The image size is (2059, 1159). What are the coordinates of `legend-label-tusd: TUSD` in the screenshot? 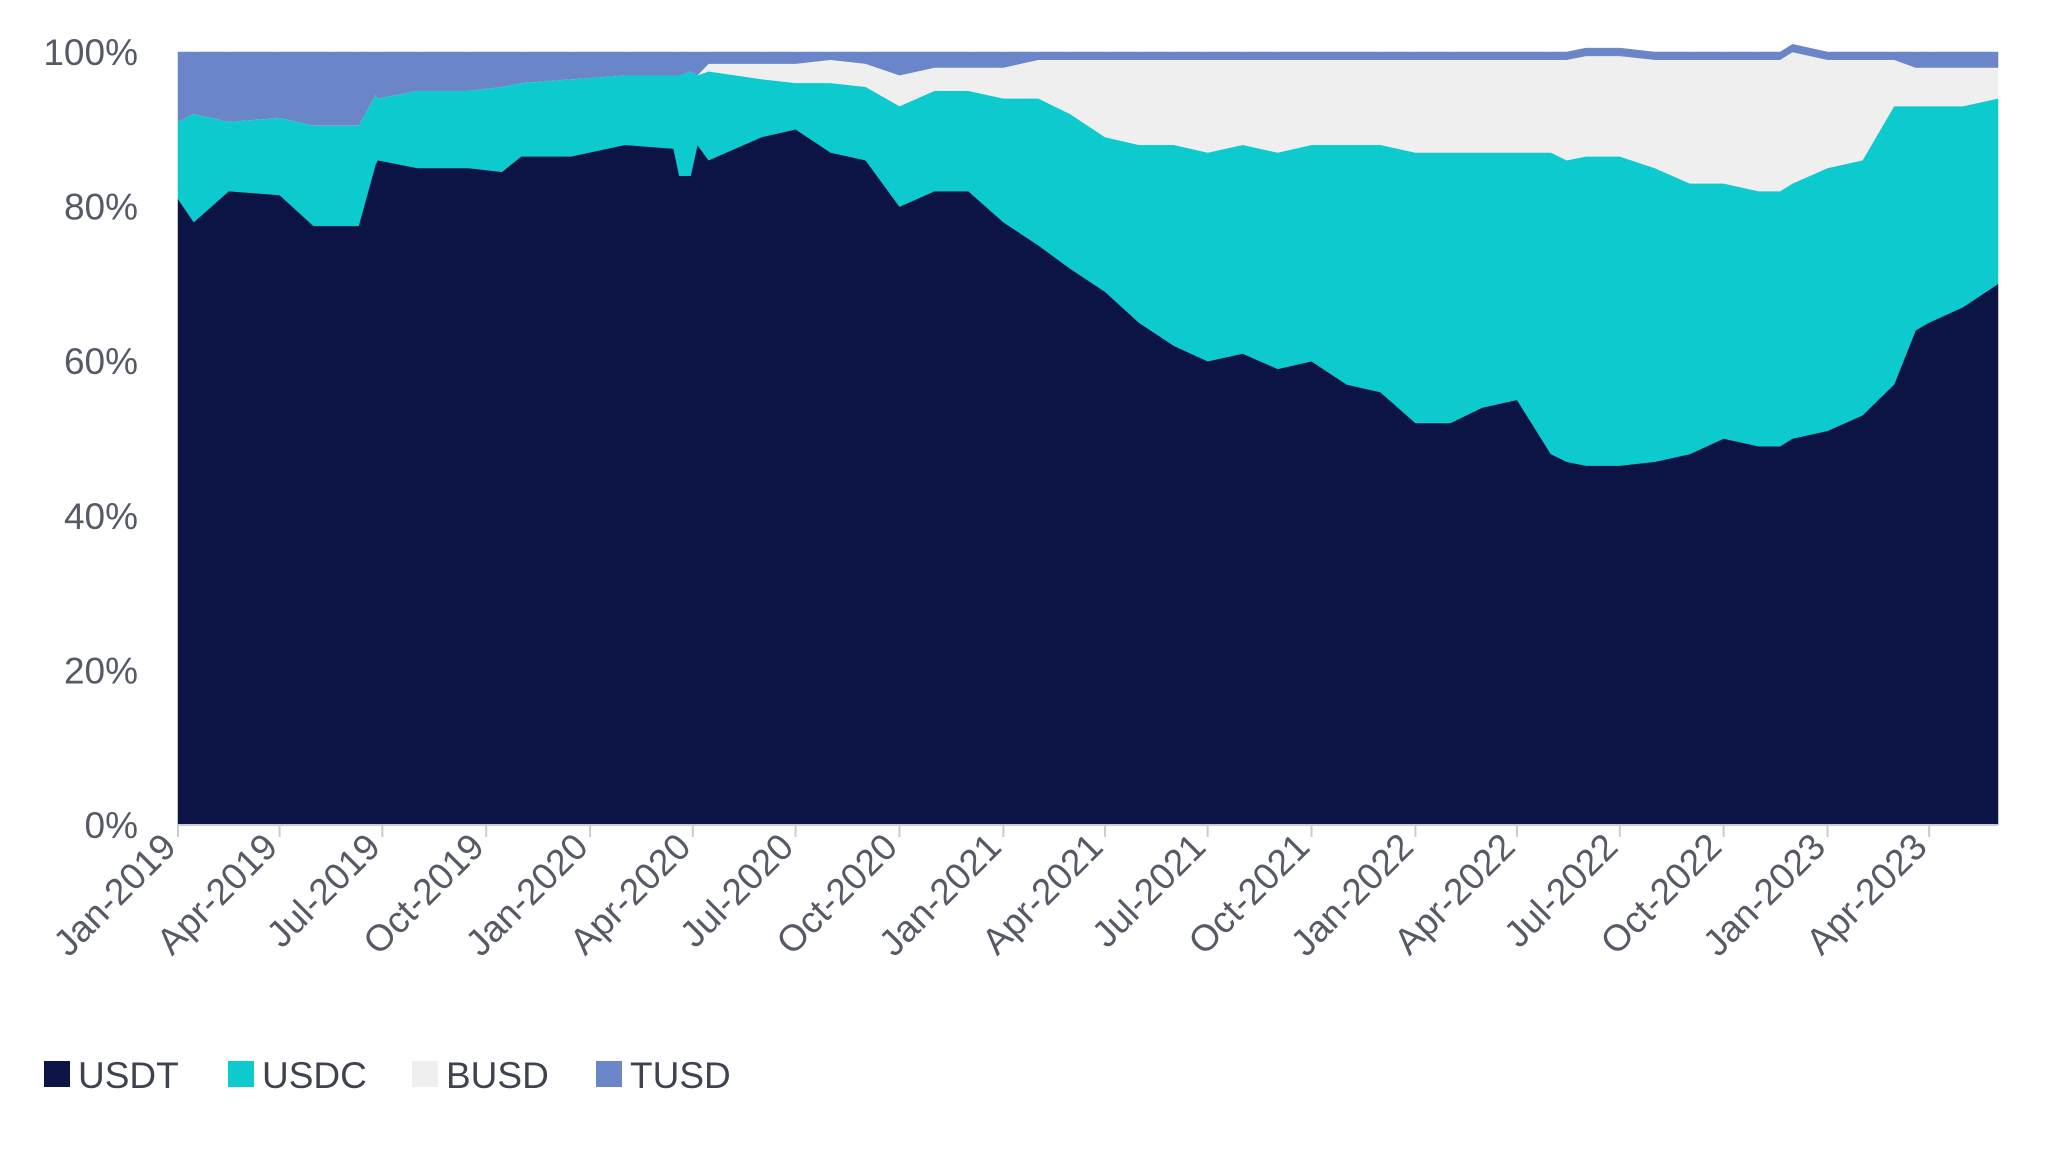 It's located at (680, 1075).